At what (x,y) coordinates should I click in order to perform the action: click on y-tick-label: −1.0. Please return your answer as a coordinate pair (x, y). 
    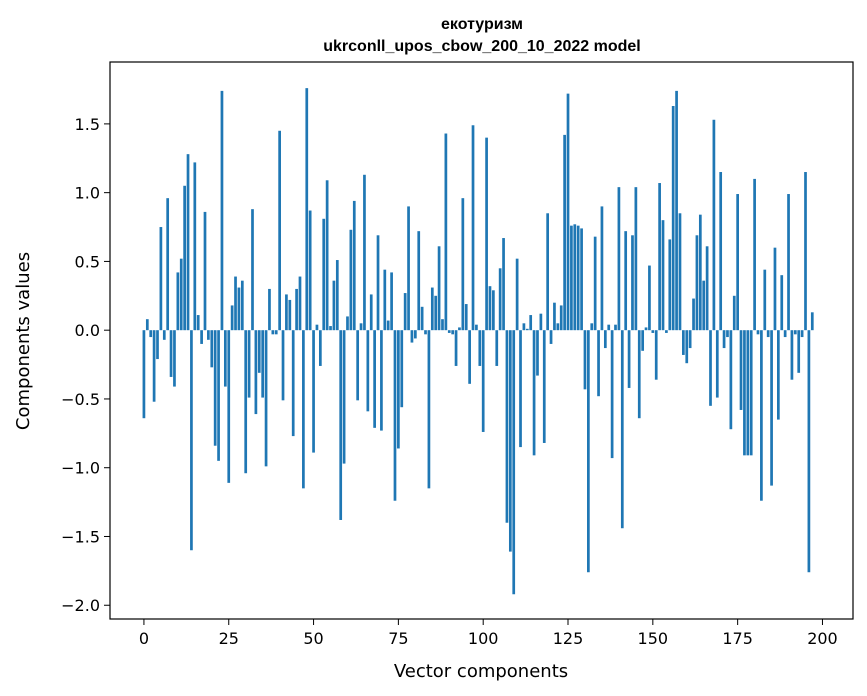
    Looking at the image, I should click on (80, 468).